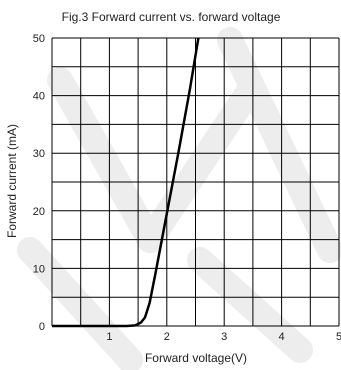 The image size is (341, 370). Describe the element at coordinates (167, 337) in the screenshot. I see `x-tick-label-1: 2` at that location.